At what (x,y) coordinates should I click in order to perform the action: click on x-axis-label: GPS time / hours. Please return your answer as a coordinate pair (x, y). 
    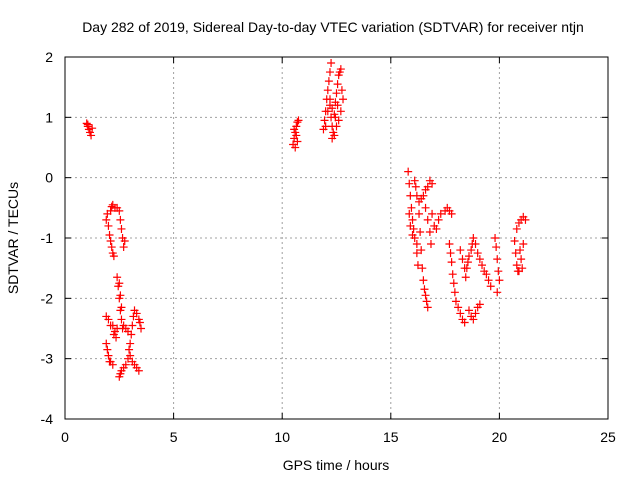
    Looking at the image, I should click on (336, 465).